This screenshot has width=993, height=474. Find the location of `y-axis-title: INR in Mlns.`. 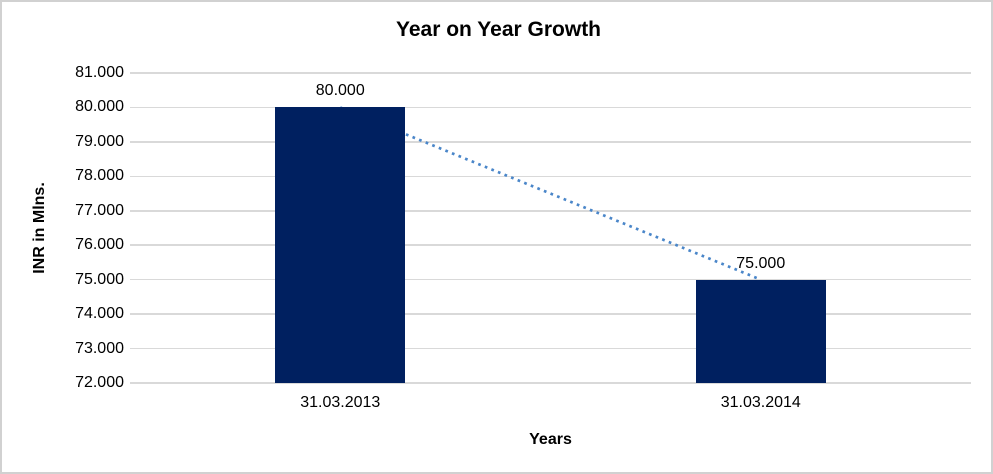

y-axis-title: INR in Mlns. is located at coordinates (39, 228).